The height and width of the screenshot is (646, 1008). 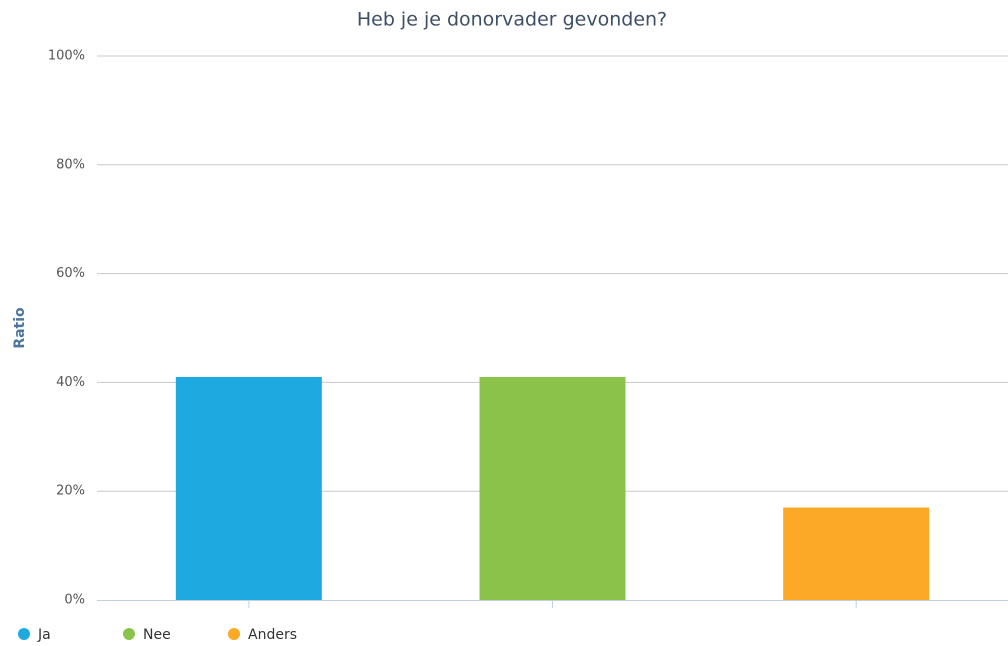 I want to click on y-axis-label: Ratio, so click(x=20, y=328).